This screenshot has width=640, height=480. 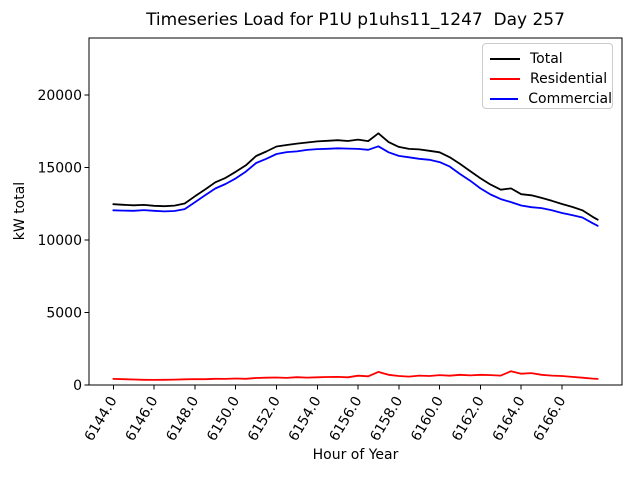 What do you see at coordinates (142, 419) in the screenshot?
I see `x-tick-label: 6146.0` at bounding box center [142, 419].